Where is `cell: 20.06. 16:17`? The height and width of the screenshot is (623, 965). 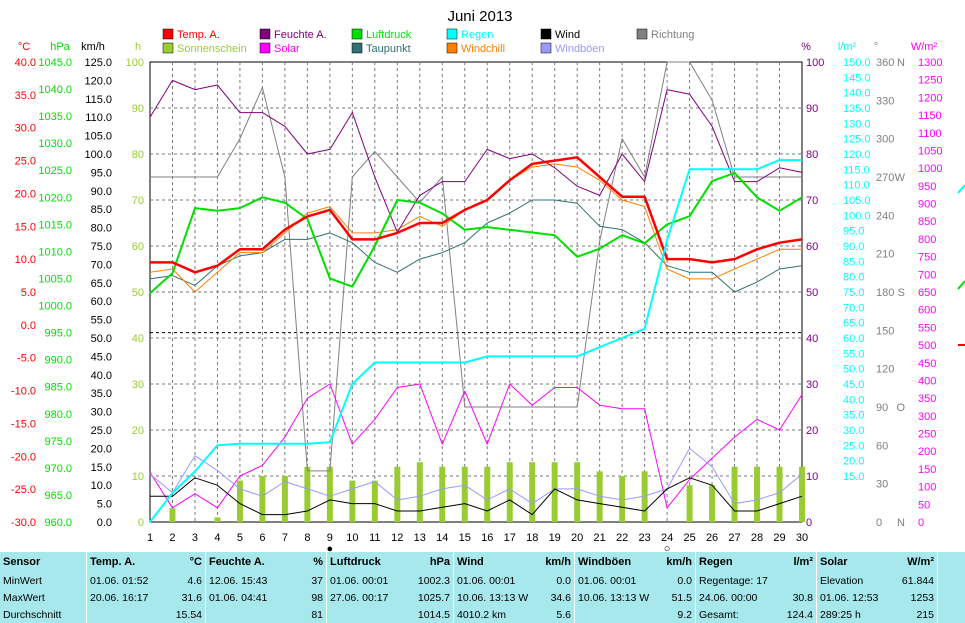 cell: 20.06. 16:17 is located at coordinates (125, 598).